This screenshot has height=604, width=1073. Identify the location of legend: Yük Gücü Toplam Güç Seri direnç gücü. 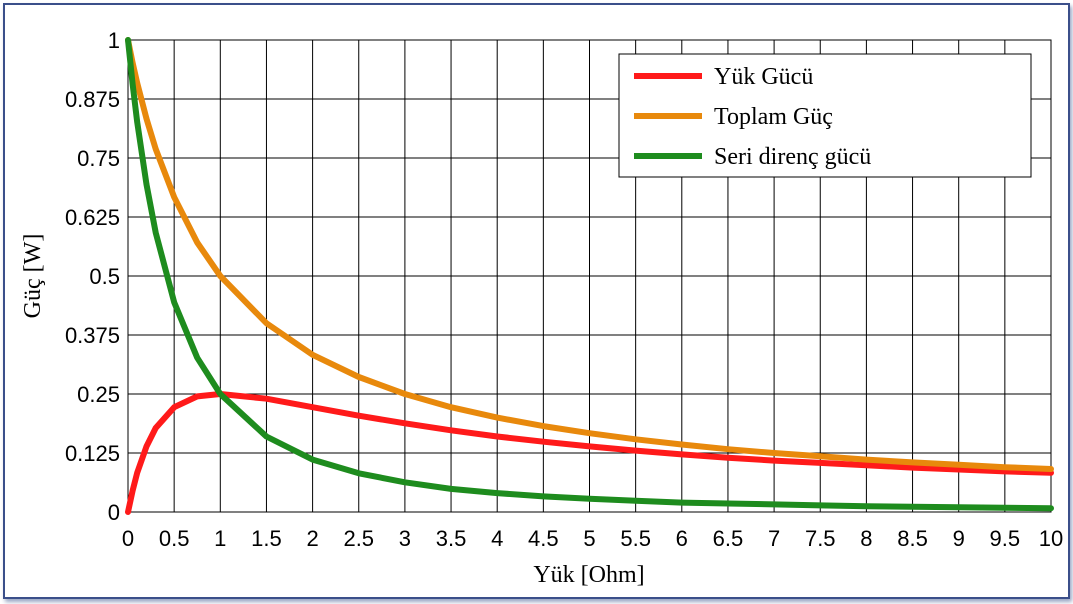
(825, 115).